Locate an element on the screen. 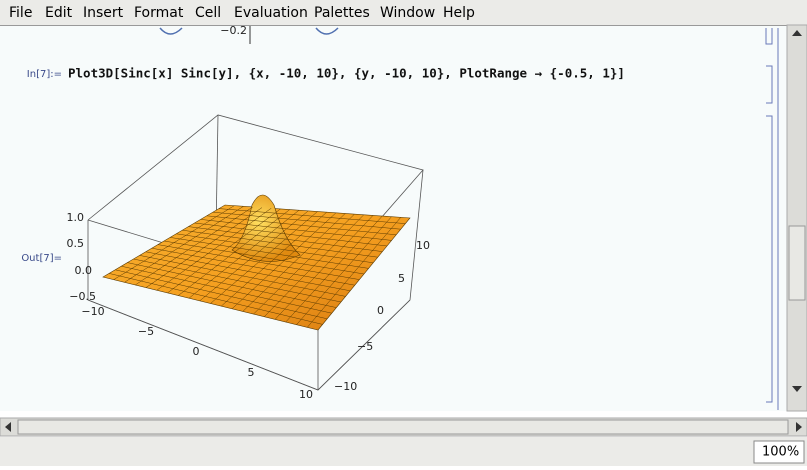  zoom-box is located at coordinates (779, 452).